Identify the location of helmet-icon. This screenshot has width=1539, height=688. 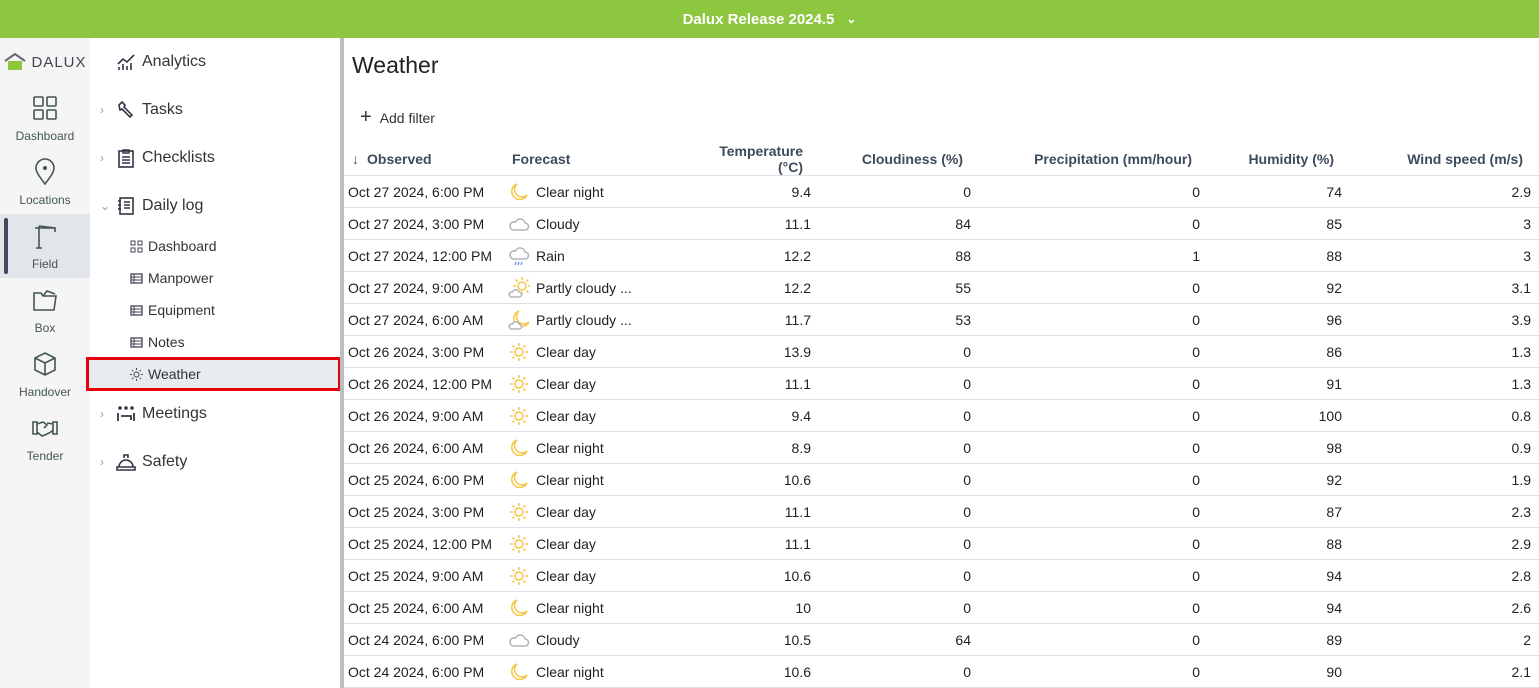
(126, 462).